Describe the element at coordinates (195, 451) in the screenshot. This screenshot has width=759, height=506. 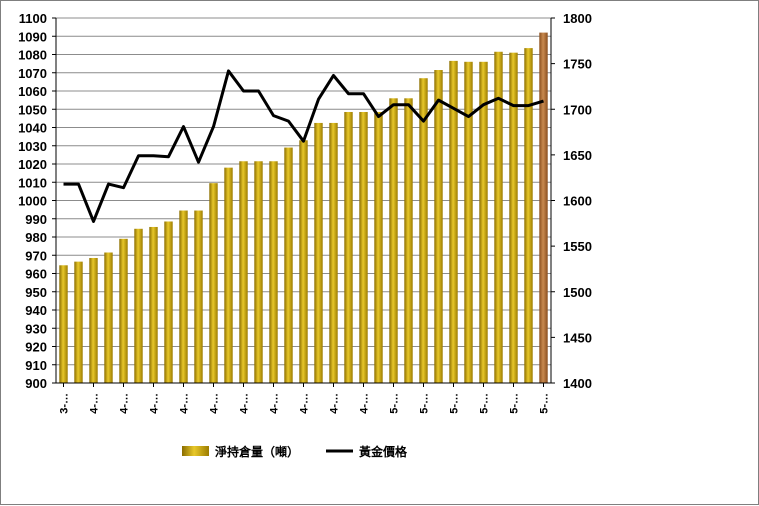
I see `legend-bar-swatch` at that location.